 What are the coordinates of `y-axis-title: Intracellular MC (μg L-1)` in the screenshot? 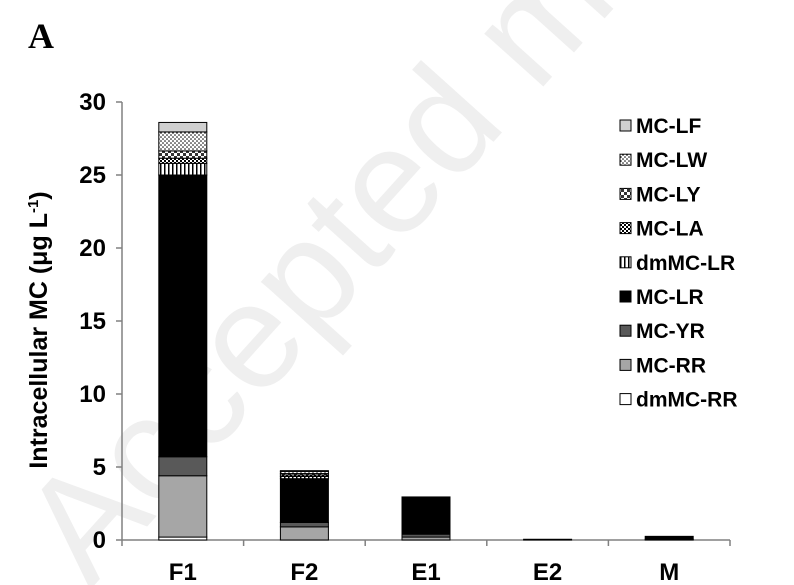 It's located at (39, 329).